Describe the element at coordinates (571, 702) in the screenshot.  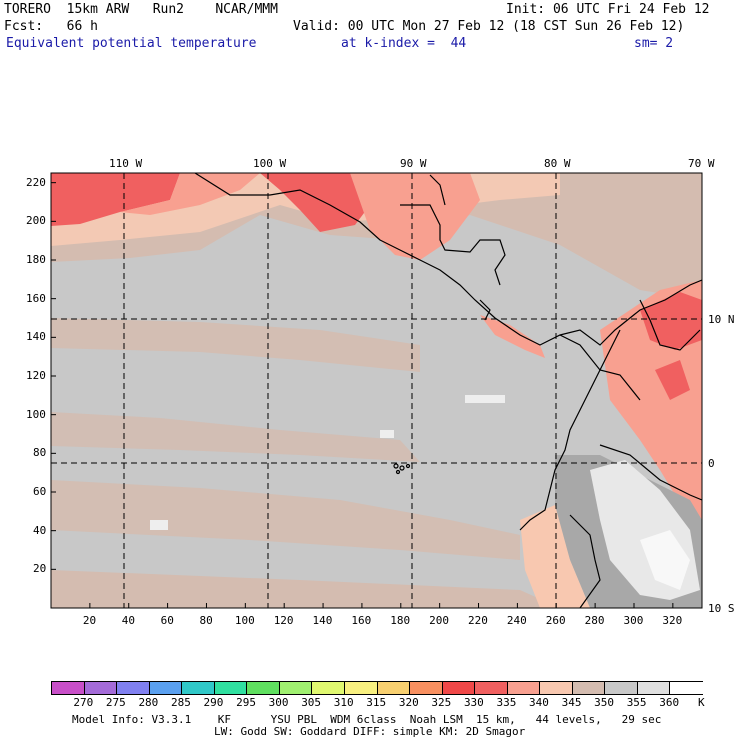
I see `colorbar-label: 345` at that location.